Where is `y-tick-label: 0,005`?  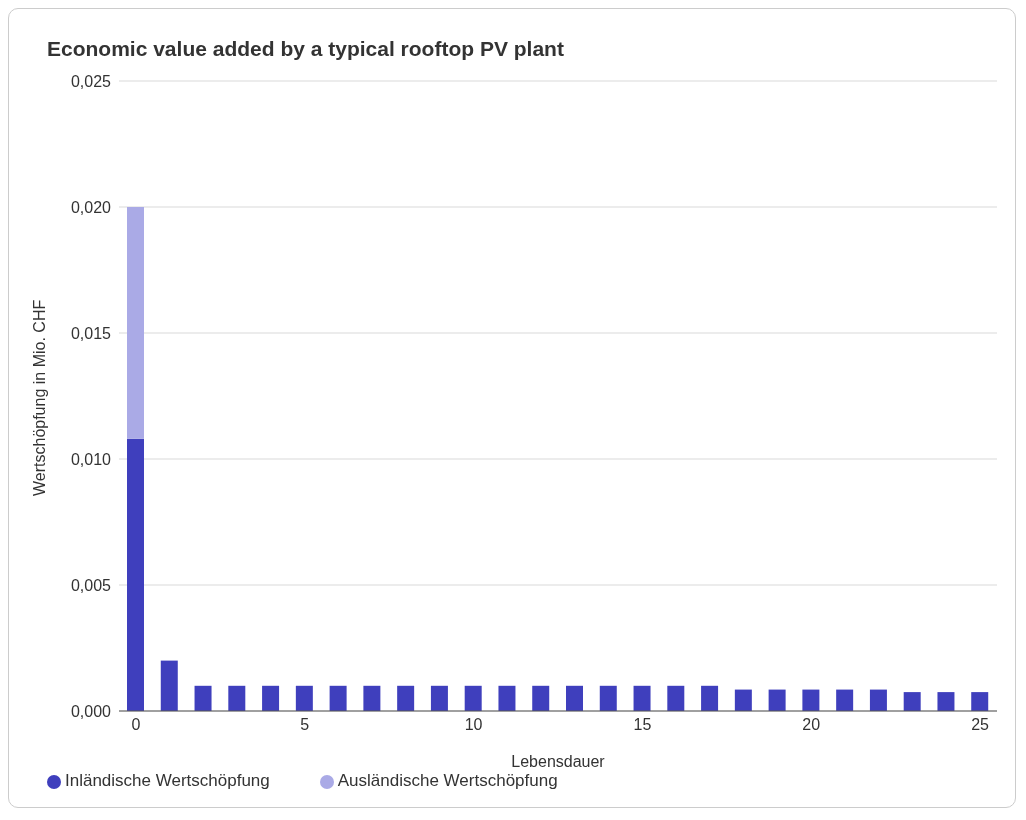
y-tick-label: 0,005 is located at coordinates (91, 585).